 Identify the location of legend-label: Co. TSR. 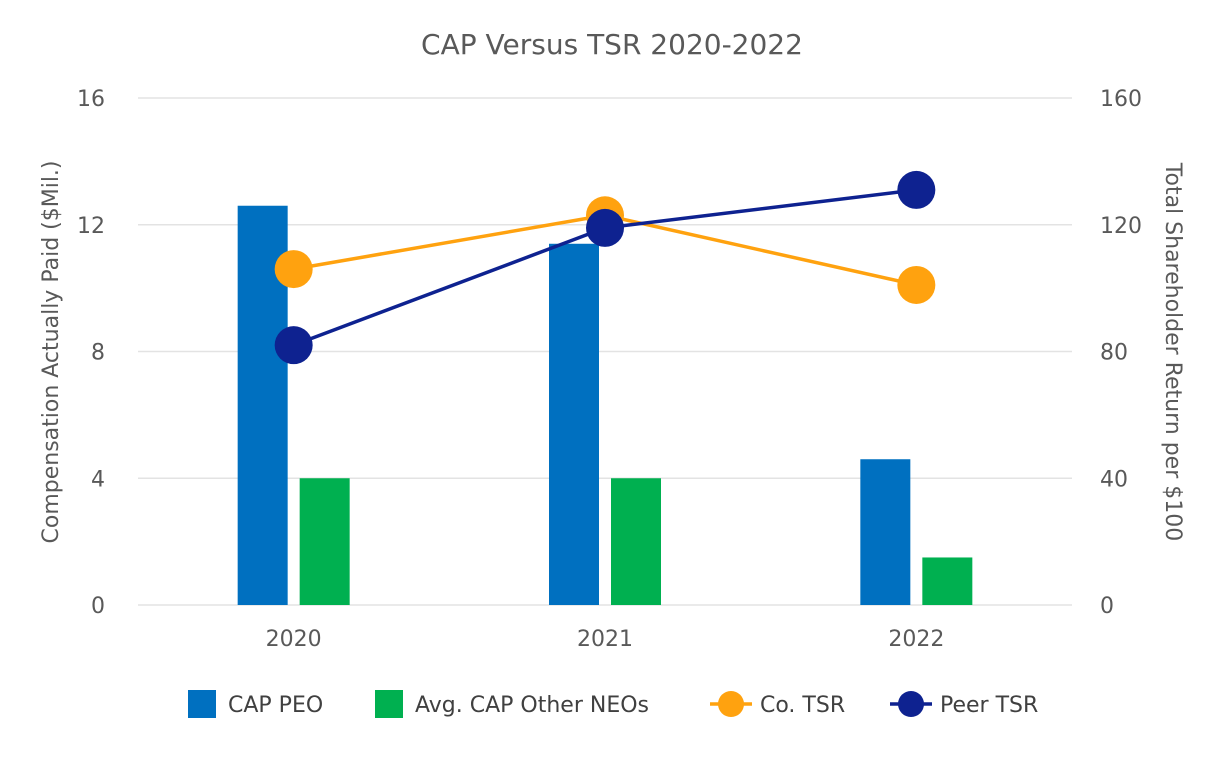
(802, 705).